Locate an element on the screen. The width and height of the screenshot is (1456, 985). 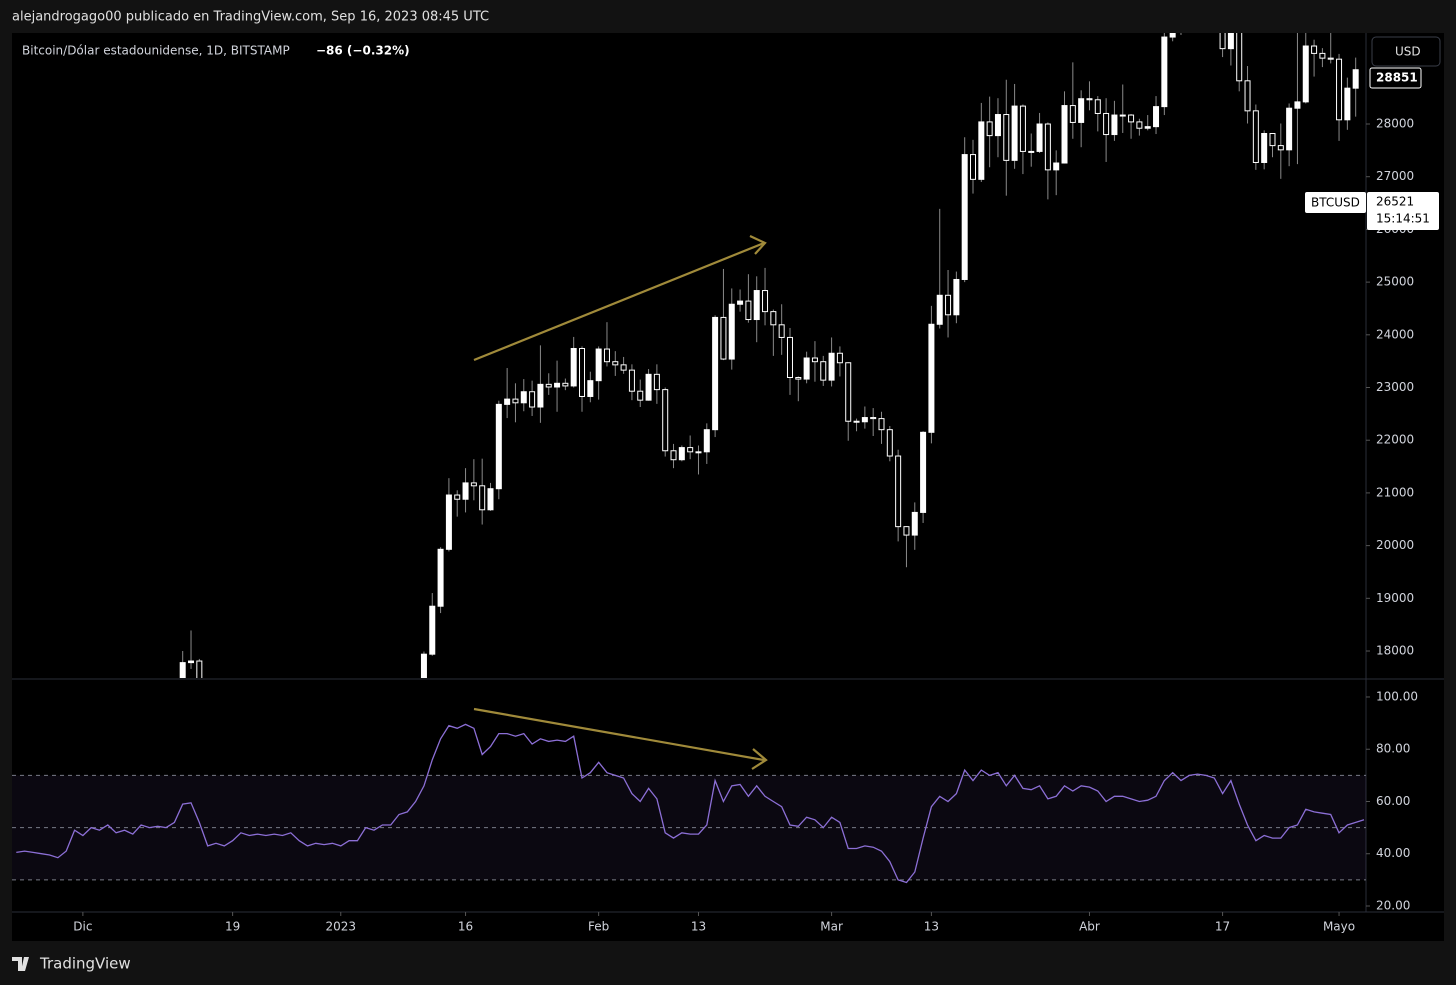
marked-price: 28851 is located at coordinates (1397, 78).